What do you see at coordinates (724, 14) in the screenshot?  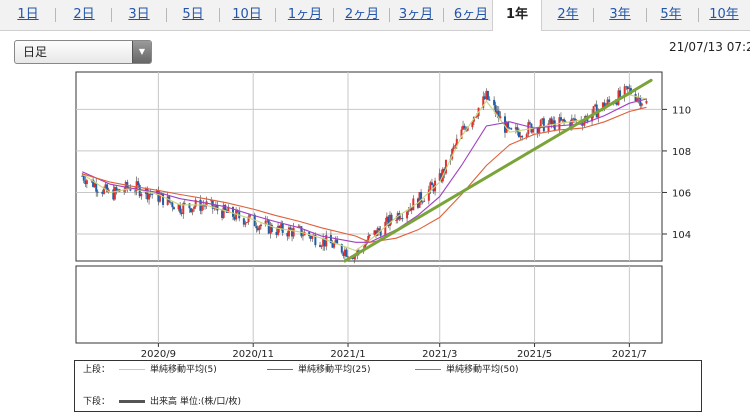 I see `tab-14: 10年` at bounding box center [724, 14].